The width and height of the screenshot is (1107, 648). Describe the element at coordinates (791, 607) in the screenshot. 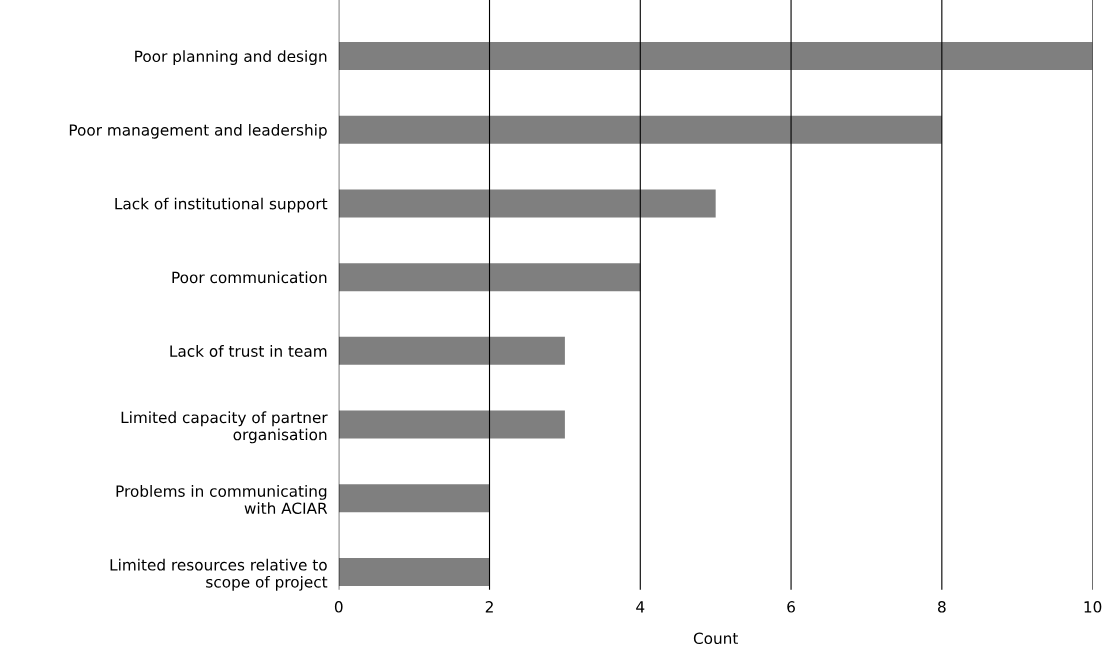

I see `x-tick-label: 6` at that location.